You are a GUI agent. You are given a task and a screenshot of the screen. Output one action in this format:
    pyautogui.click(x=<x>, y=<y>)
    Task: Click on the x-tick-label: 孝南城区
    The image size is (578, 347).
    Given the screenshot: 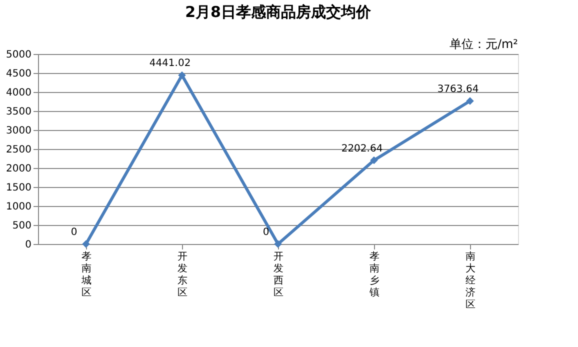 What is the action you would take?
    pyautogui.click(x=86, y=274)
    